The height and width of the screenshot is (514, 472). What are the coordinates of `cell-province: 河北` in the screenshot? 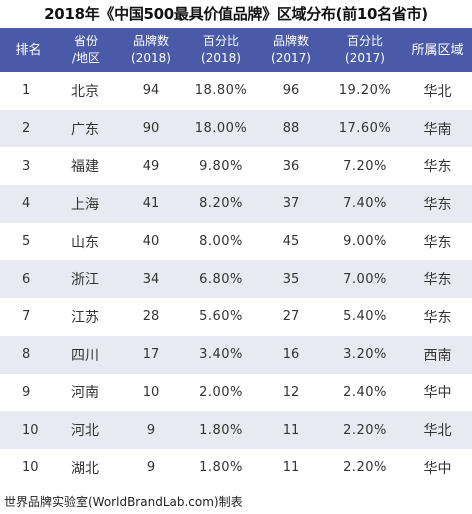 It's located at (86, 430).